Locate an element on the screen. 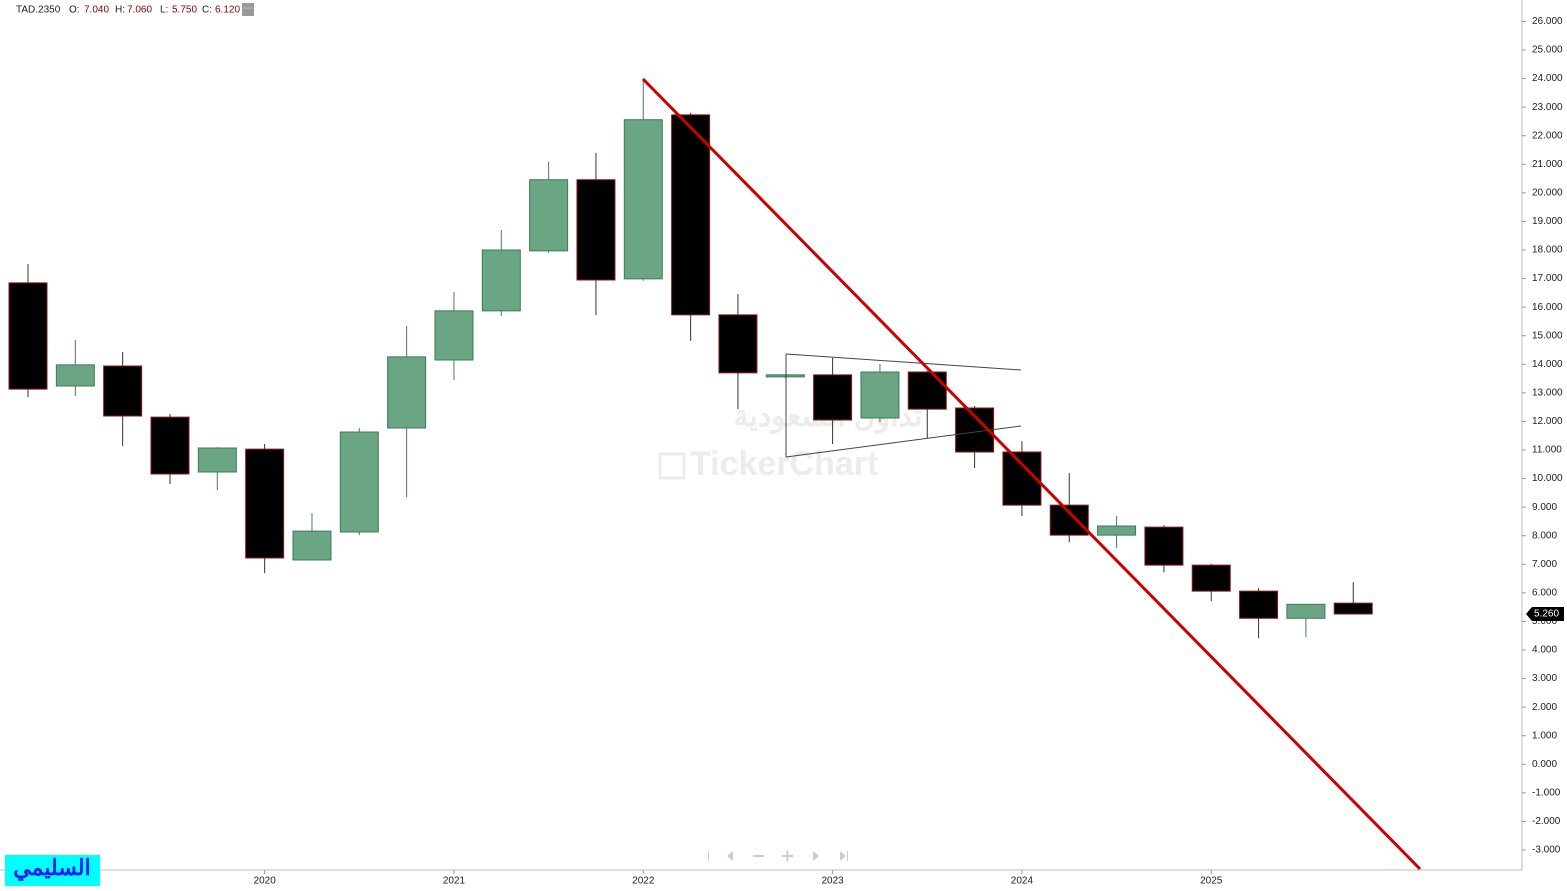  nav-controls is located at coordinates (778, 856).